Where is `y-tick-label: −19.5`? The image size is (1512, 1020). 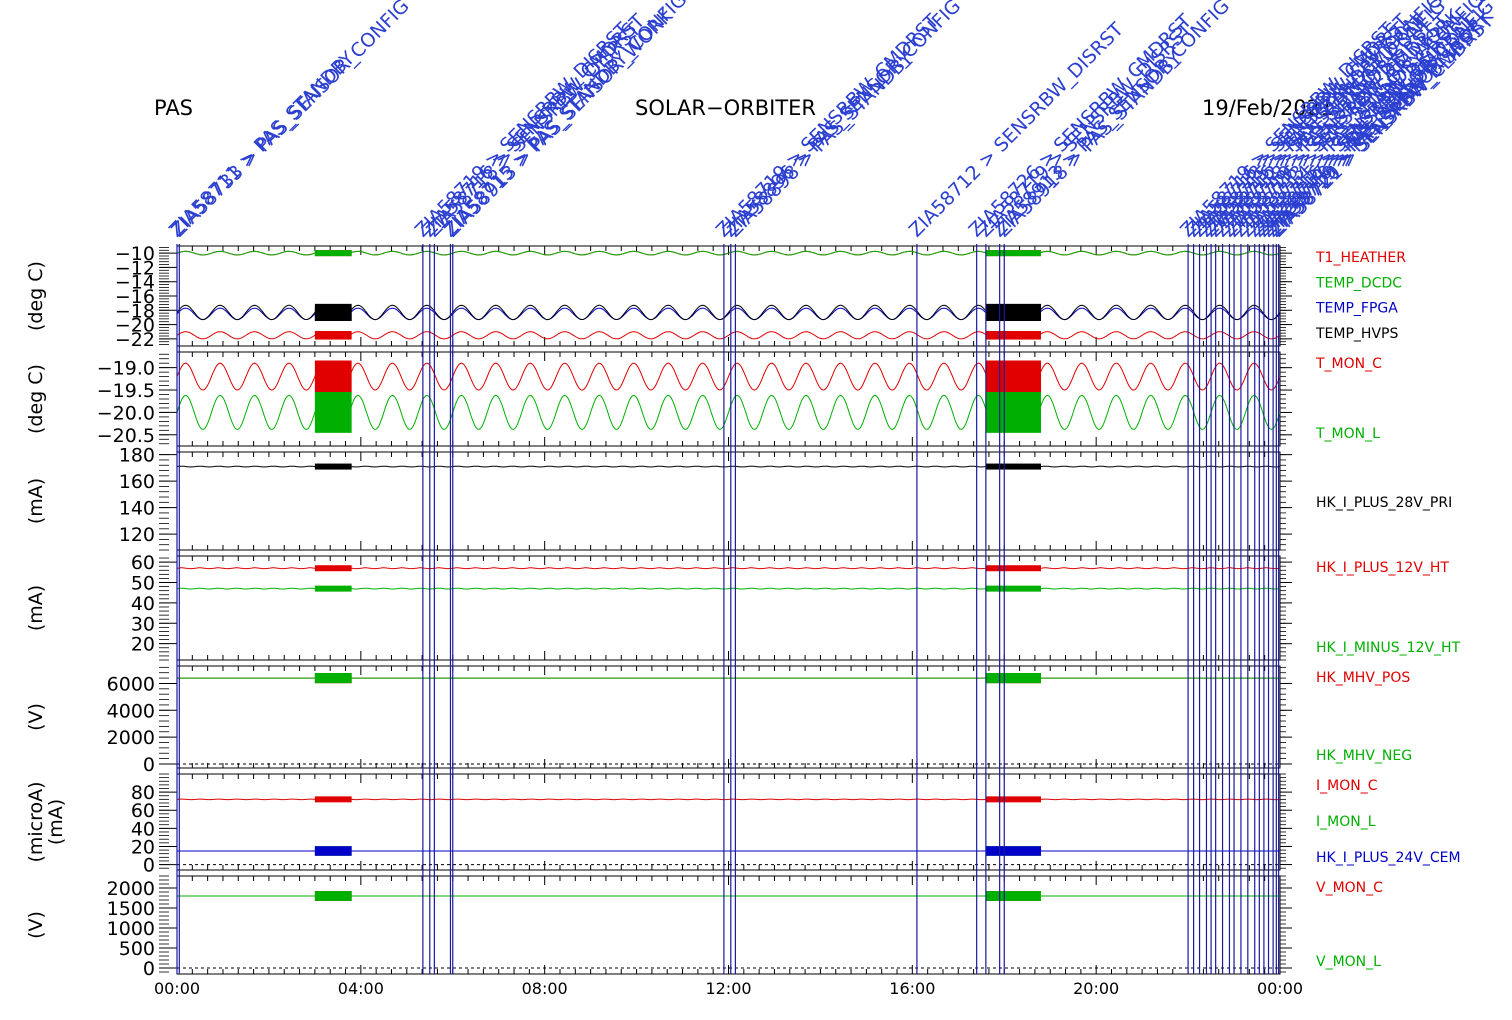 y-tick-label: −19.5 is located at coordinates (126, 391).